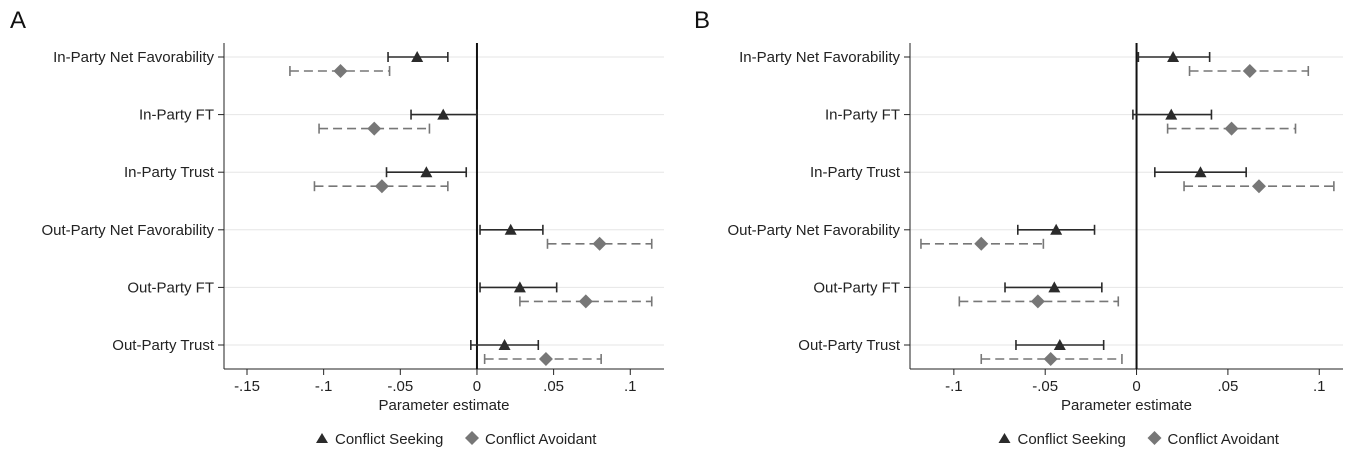 The height and width of the screenshot is (454, 1359). I want to click on panel-label: B, so click(702, 20).